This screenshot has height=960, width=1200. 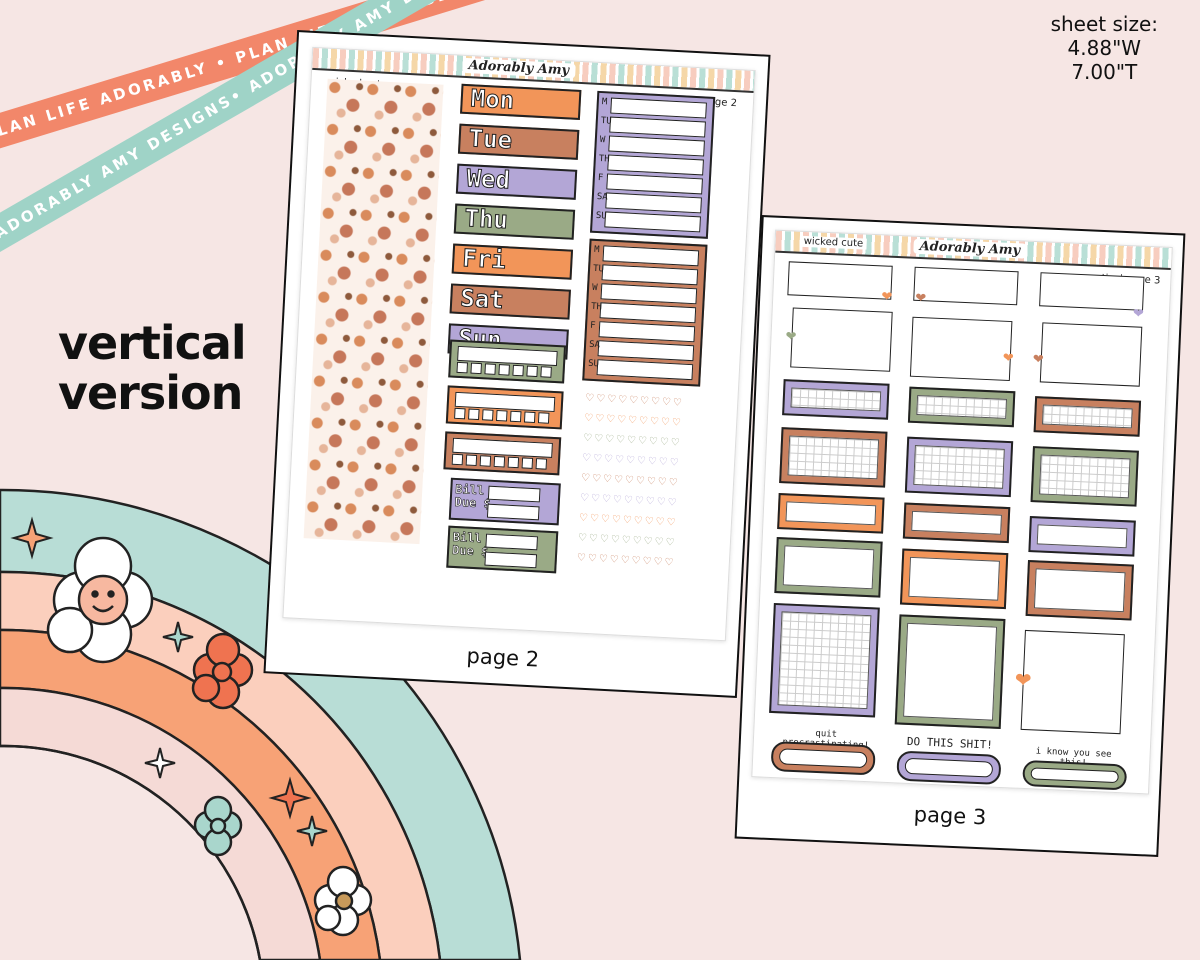 What do you see at coordinates (828, 567) in the screenshot?
I see `framed-box-sage` at bounding box center [828, 567].